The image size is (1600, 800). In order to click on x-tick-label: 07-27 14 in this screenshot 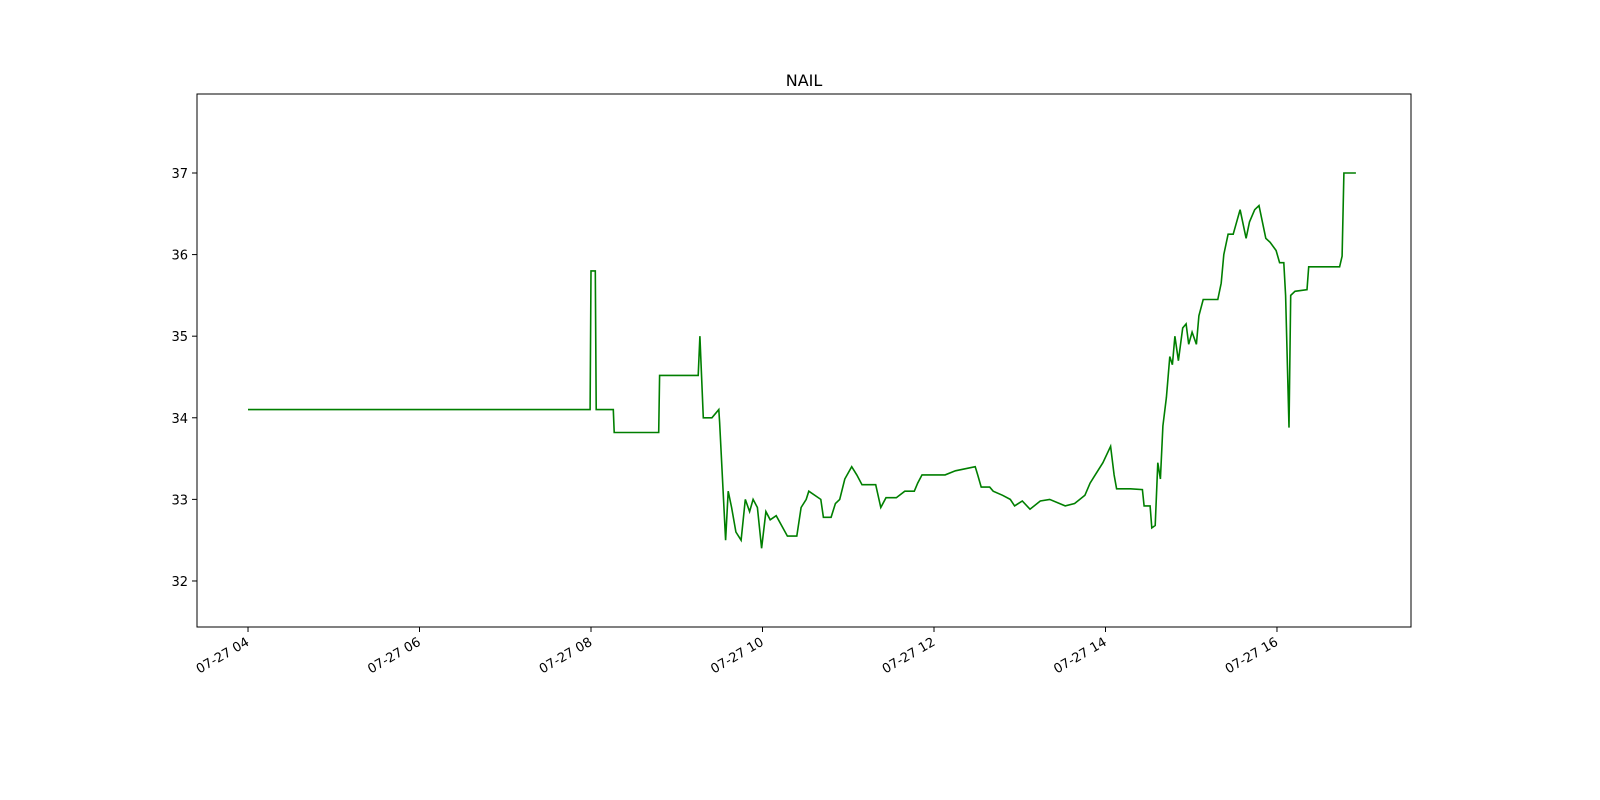, I will do `click(1080, 656)`.